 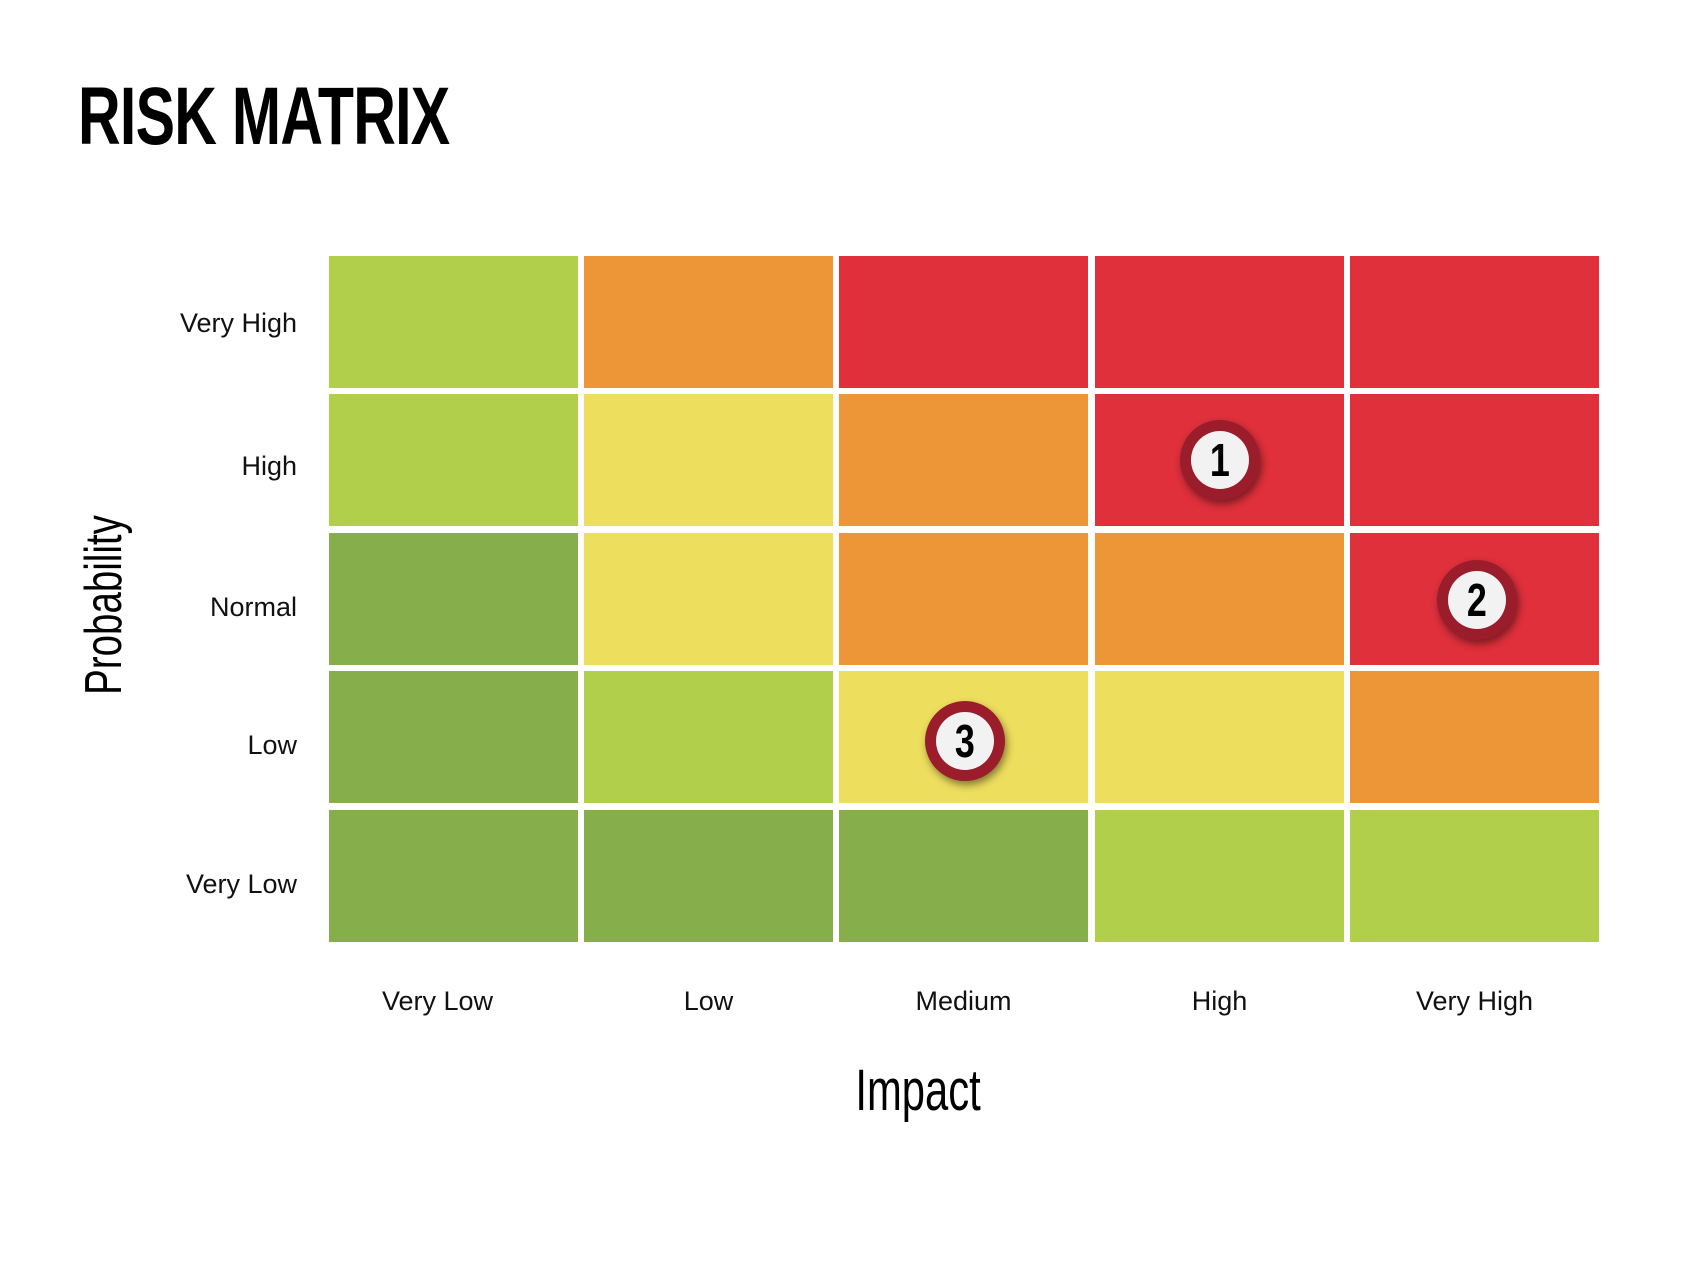 What do you see at coordinates (238, 323) in the screenshot?
I see `row-label-very-high: Very High` at bounding box center [238, 323].